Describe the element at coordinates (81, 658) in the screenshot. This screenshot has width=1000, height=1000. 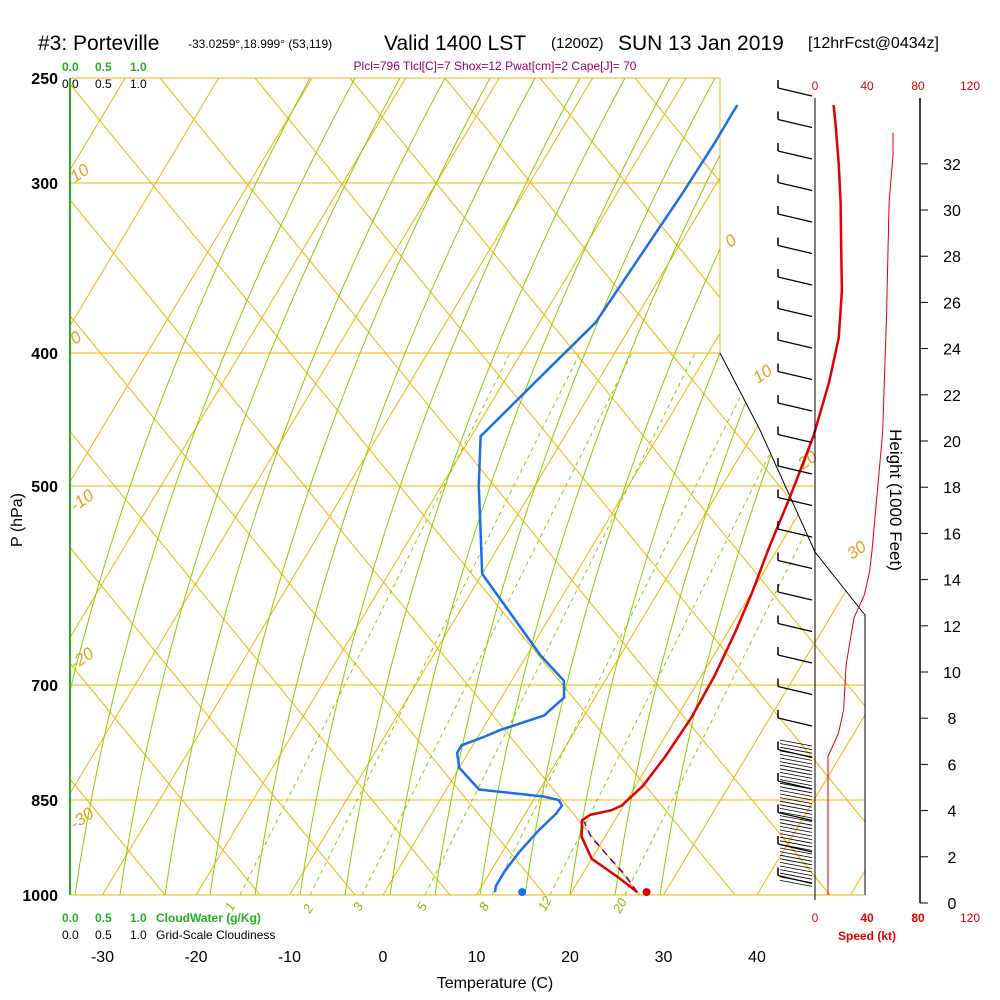
I see `dry-adiabat-label: -20` at that location.